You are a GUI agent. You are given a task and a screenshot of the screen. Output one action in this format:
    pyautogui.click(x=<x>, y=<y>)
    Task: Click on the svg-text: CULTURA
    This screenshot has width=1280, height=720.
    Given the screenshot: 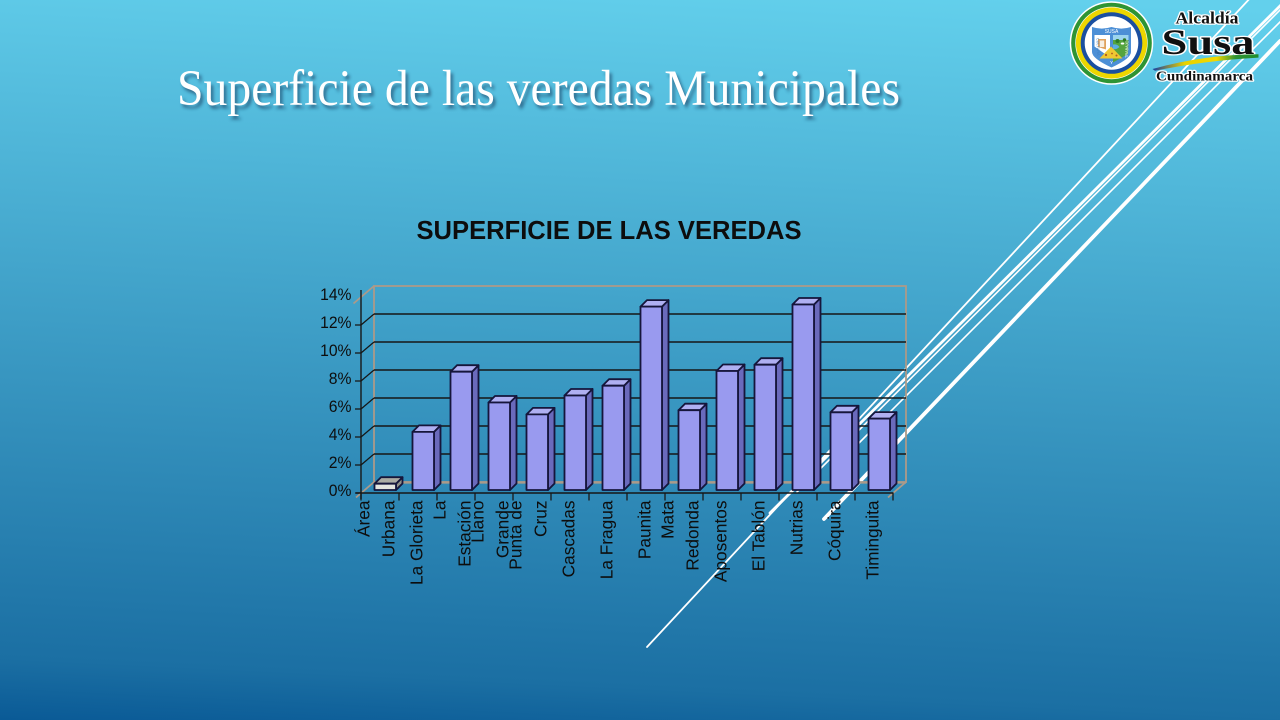 What is the action you would take?
    pyautogui.click(x=1098, y=47)
    